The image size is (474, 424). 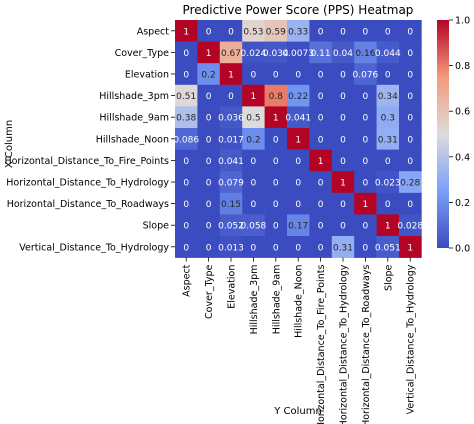 I want to click on x-tick-label: Hillshade_9am, so click(x=276, y=300).